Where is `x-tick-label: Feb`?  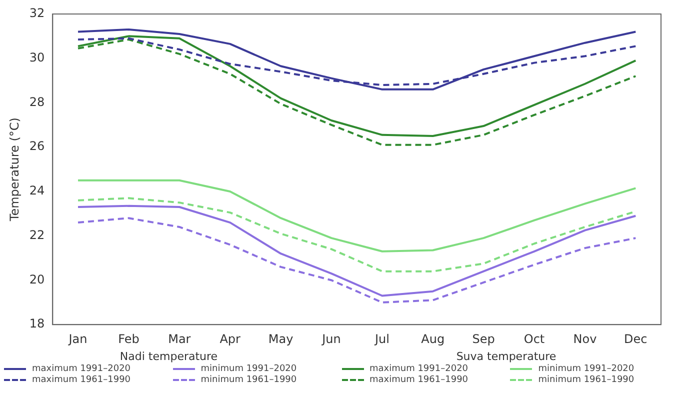
x-tick-label: Feb is located at coordinates (129, 339).